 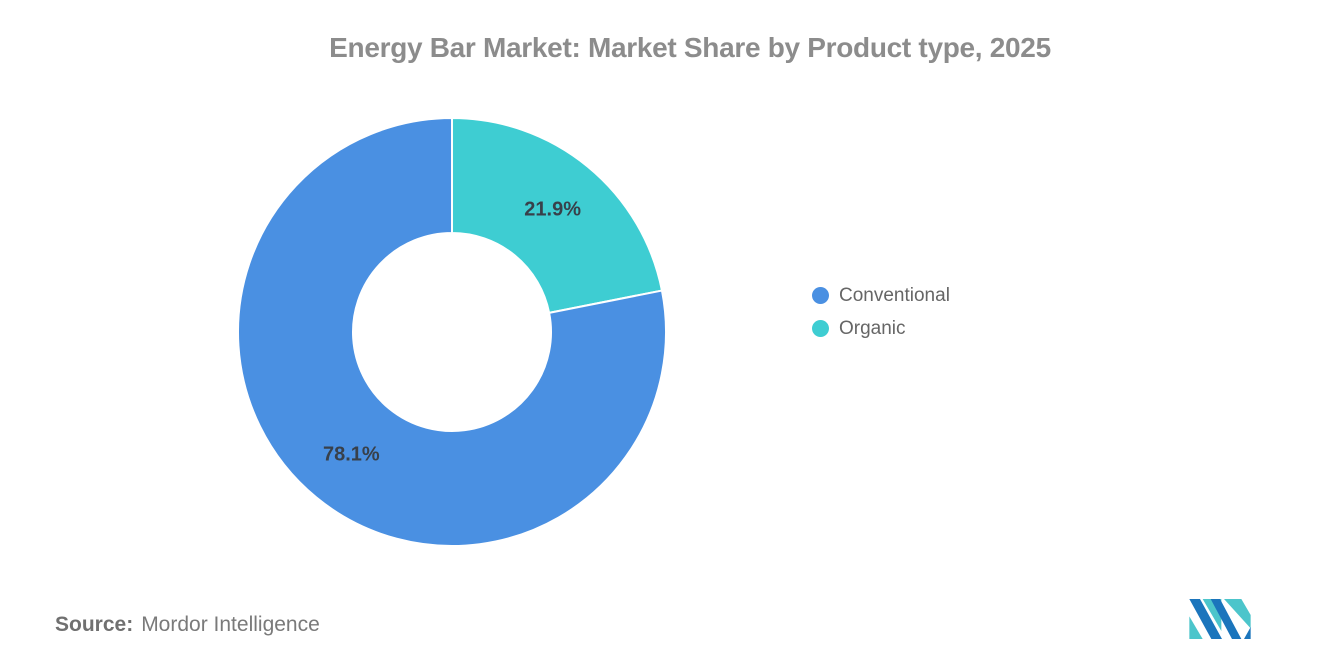 What do you see at coordinates (94, 624) in the screenshot?
I see `source-label: Source:` at bounding box center [94, 624].